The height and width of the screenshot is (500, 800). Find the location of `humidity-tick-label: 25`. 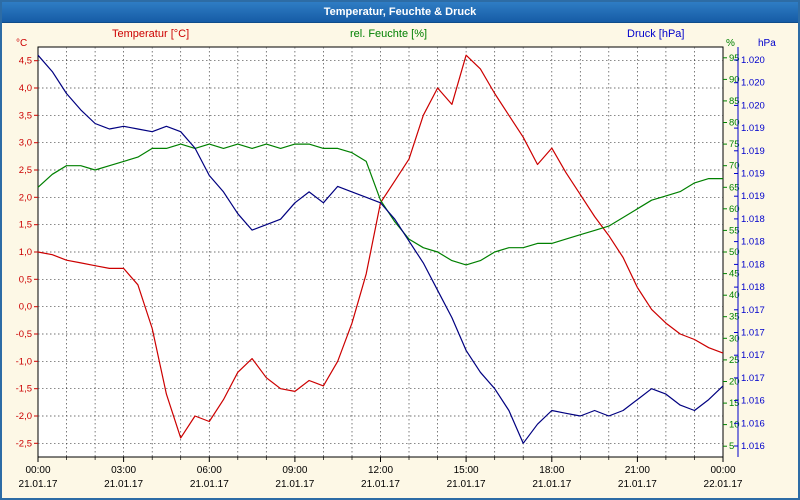

humidity-tick-label: 25 is located at coordinates (734, 360).